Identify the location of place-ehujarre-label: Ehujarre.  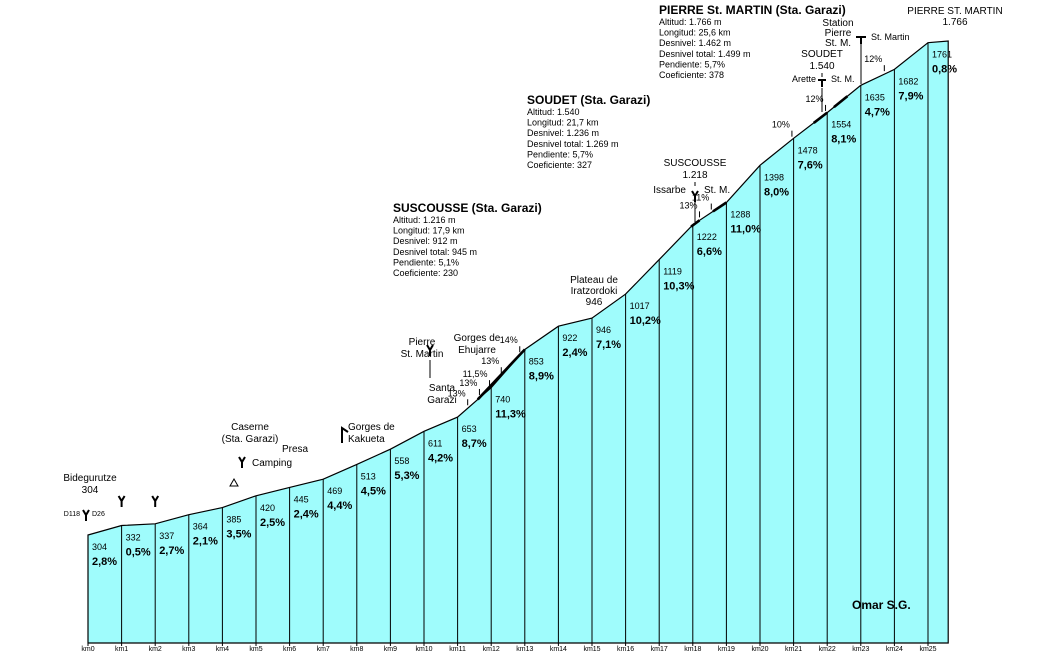
(477, 350).